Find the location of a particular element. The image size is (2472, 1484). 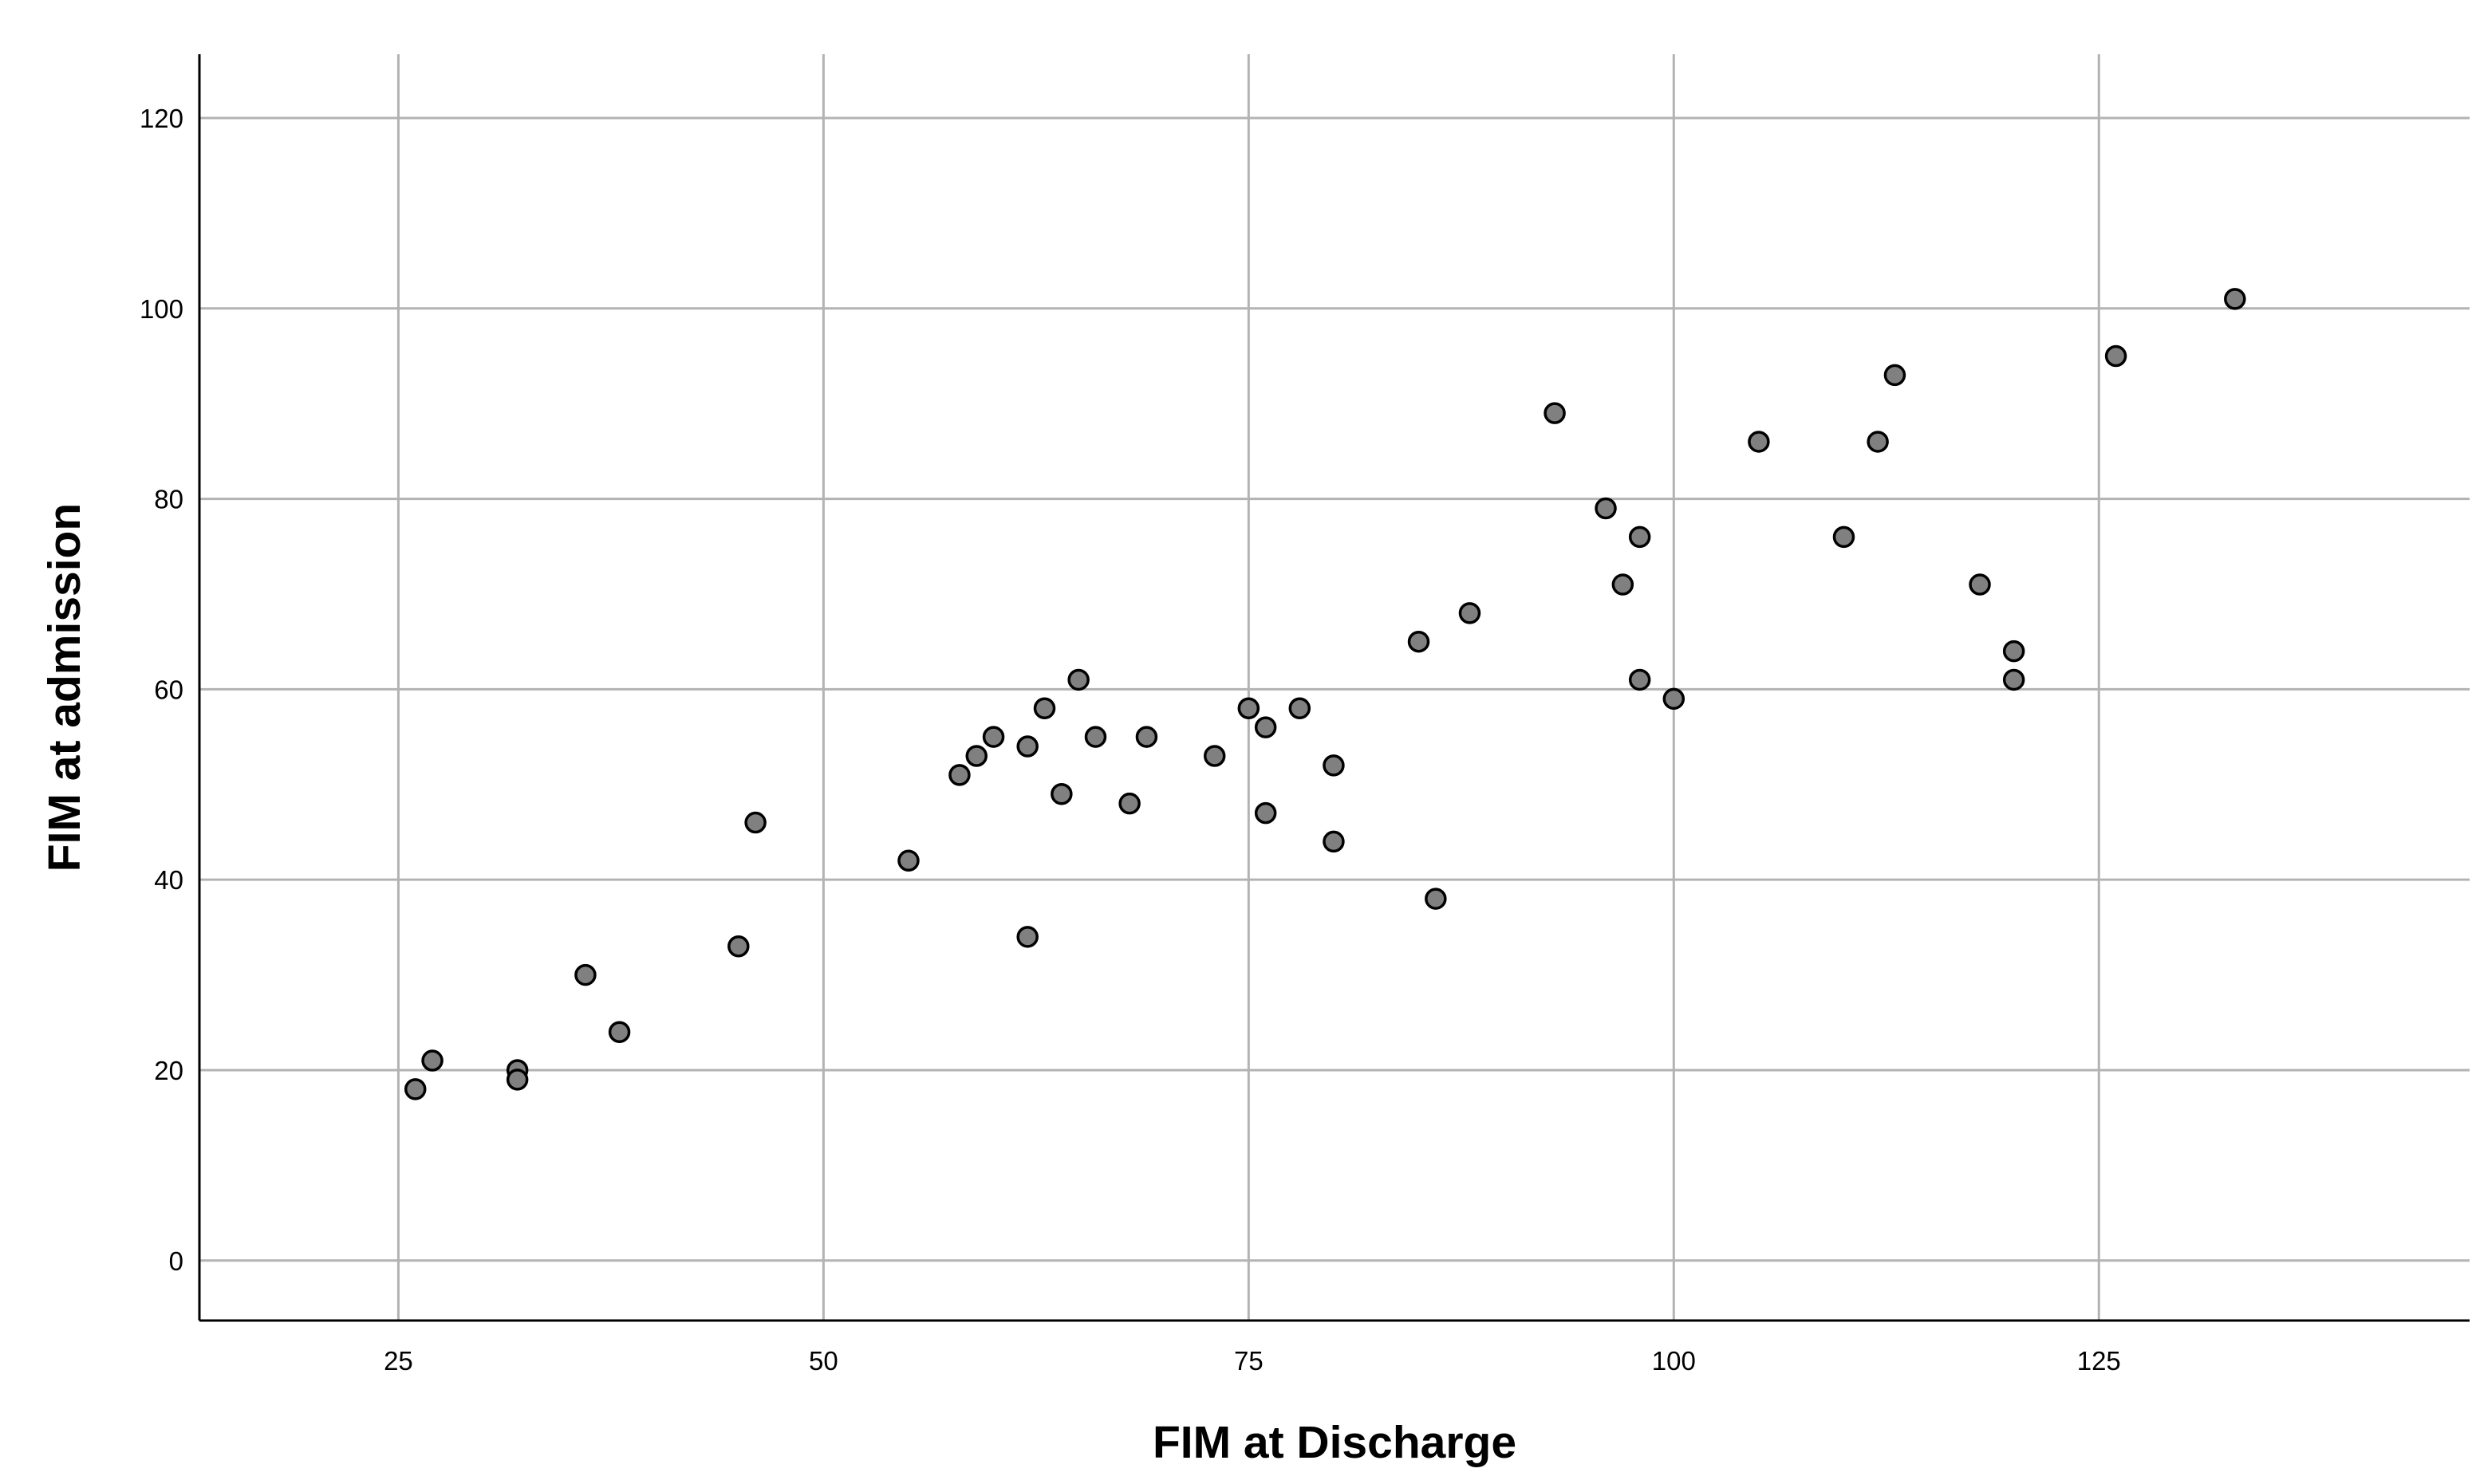

y-axis-title: FIM at admission is located at coordinates (64, 688).